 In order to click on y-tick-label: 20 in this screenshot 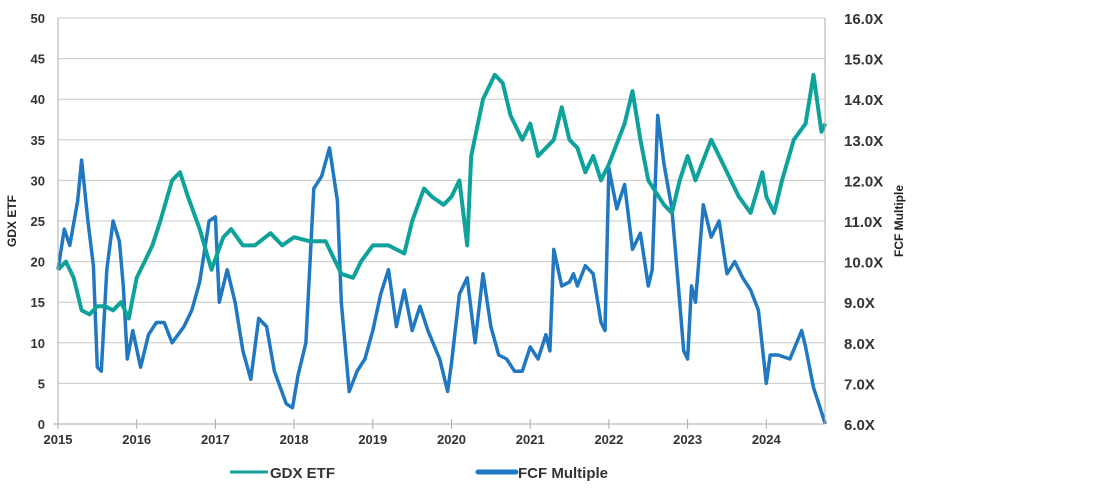, I will do `click(38, 262)`.